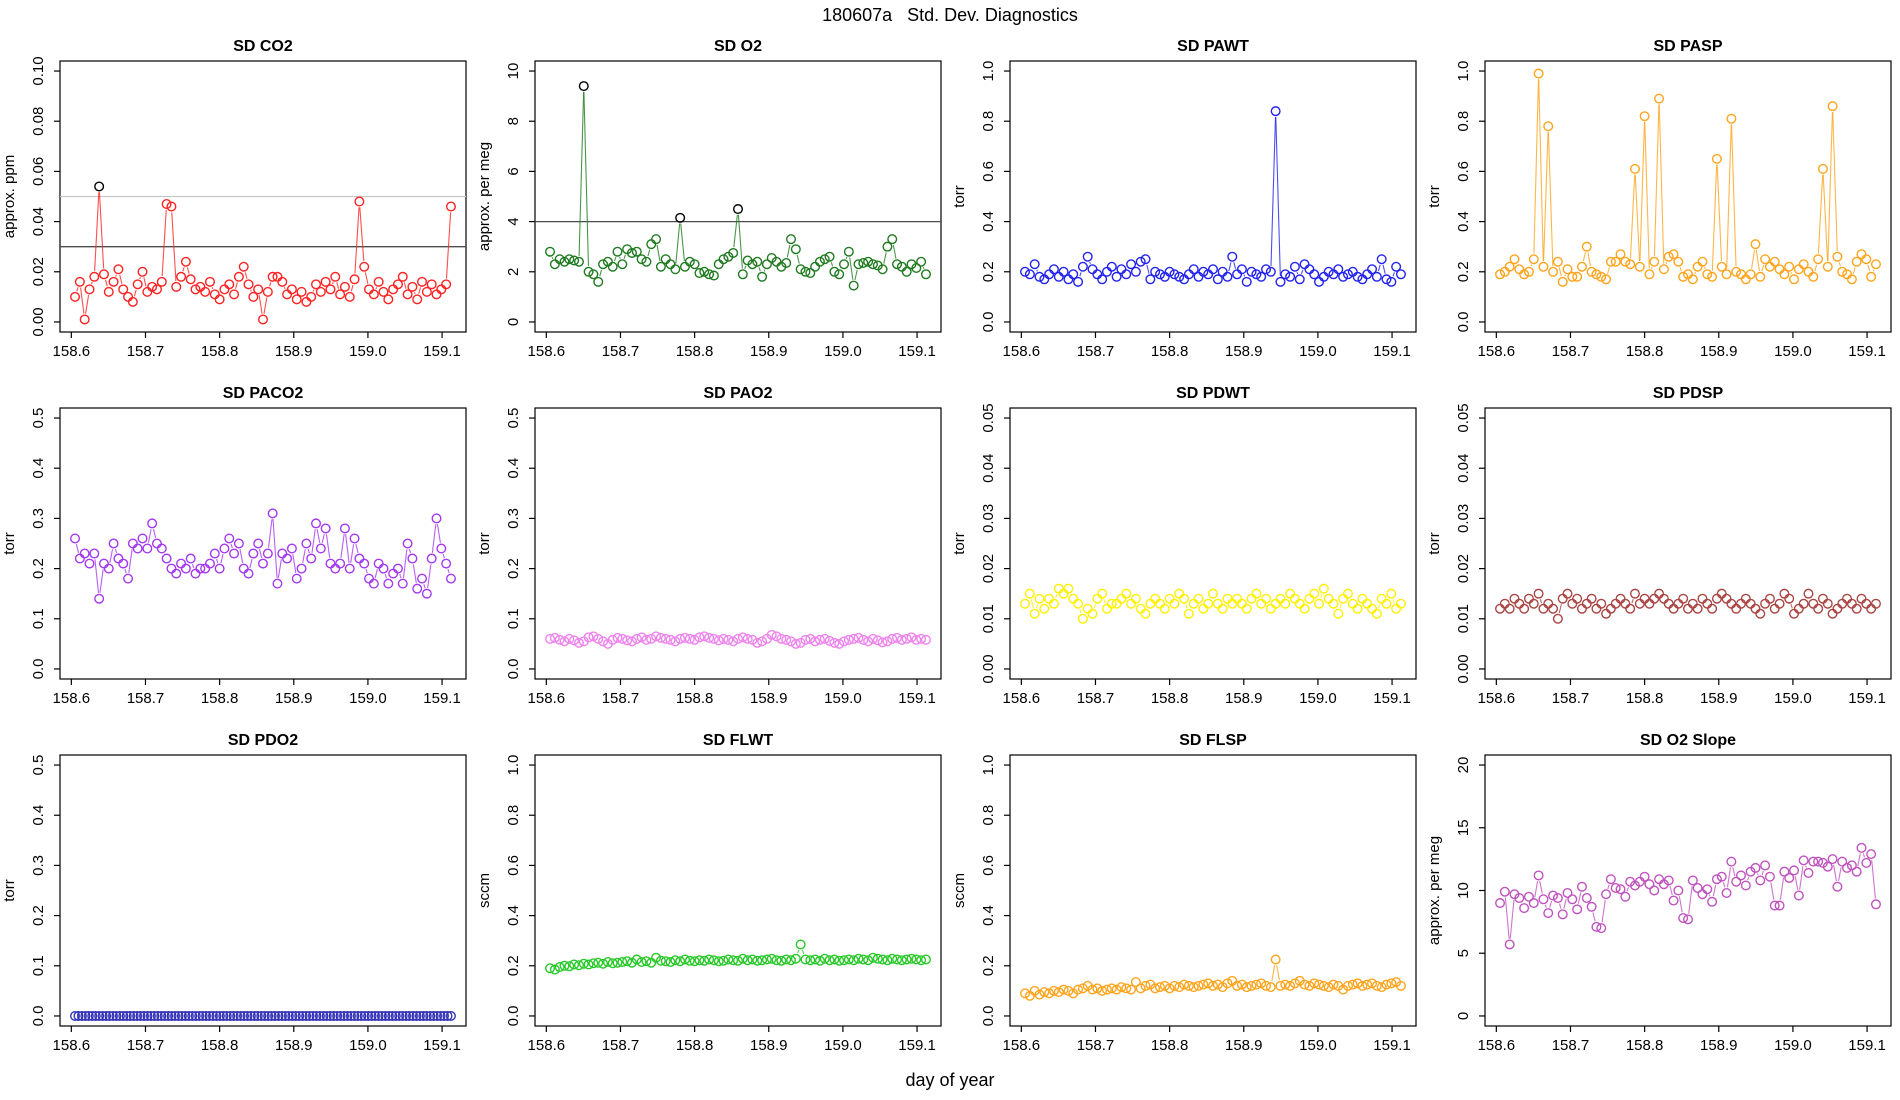 The width and height of the screenshot is (1900, 1100). Describe the element at coordinates (988, 668) in the screenshot. I see `svg-text: 0.00` at that location.